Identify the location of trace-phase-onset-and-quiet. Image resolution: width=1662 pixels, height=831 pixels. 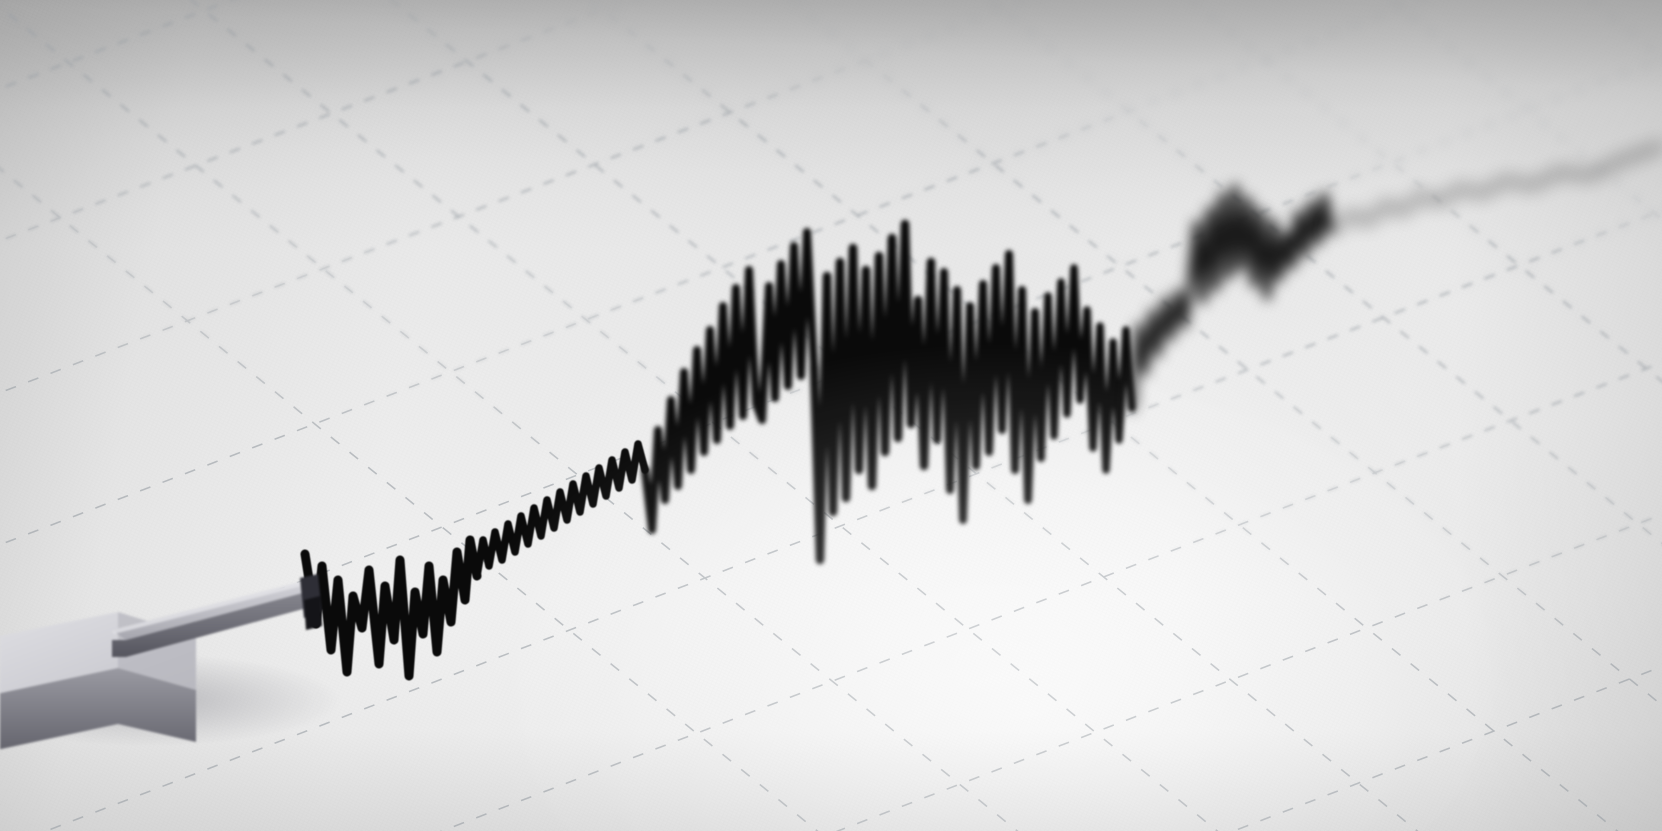
(474, 560).